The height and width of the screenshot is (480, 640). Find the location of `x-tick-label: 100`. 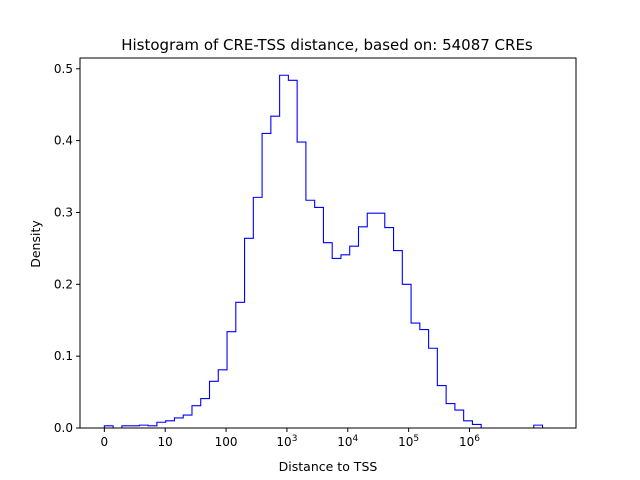

x-tick-label: 100 is located at coordinates (226, 442).